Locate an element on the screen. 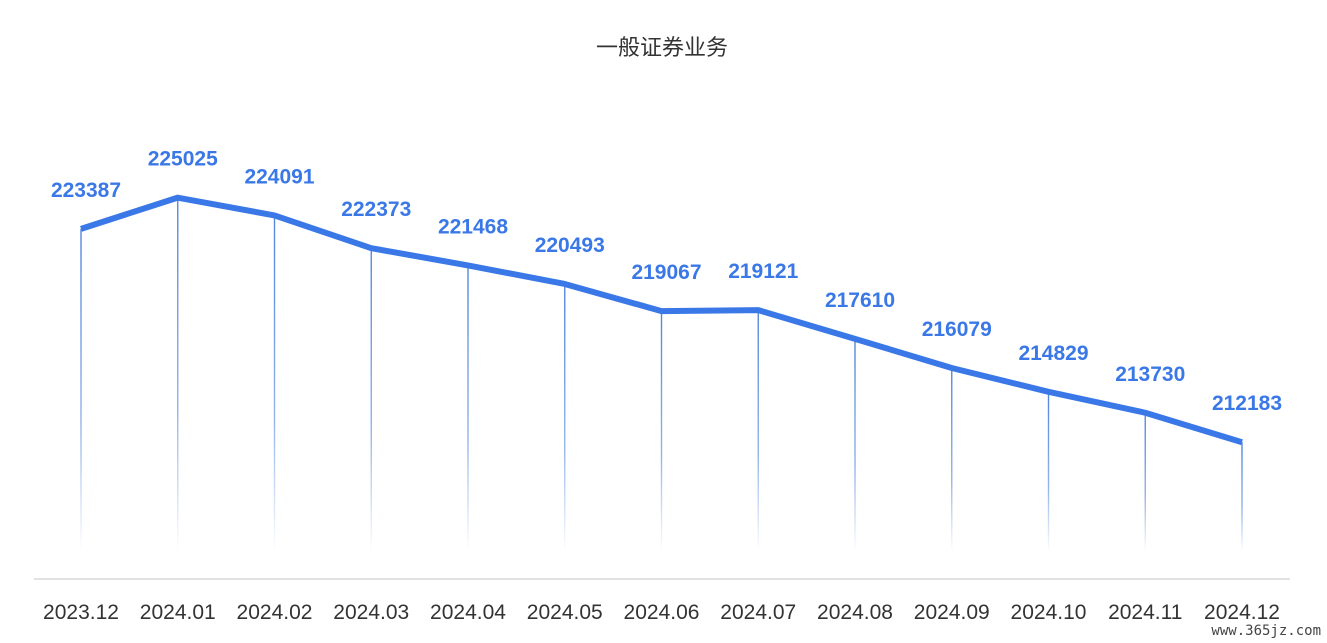  data-label: 219121 is located at coordinates (763, 271).